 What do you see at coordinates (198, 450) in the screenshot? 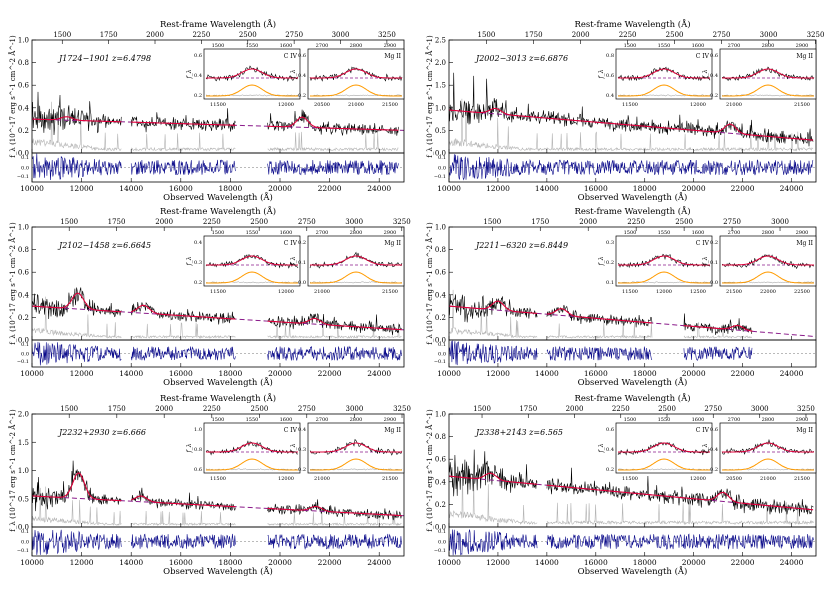
I see `inset-y-tick-label: 0.8` at bounding box center [198, 450].